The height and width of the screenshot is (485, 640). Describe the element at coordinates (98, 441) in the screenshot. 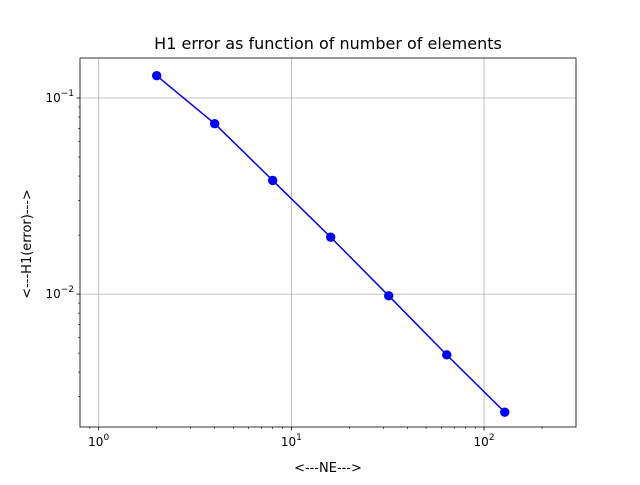

I see `x-tick-label-0: 10⁰` at that location.